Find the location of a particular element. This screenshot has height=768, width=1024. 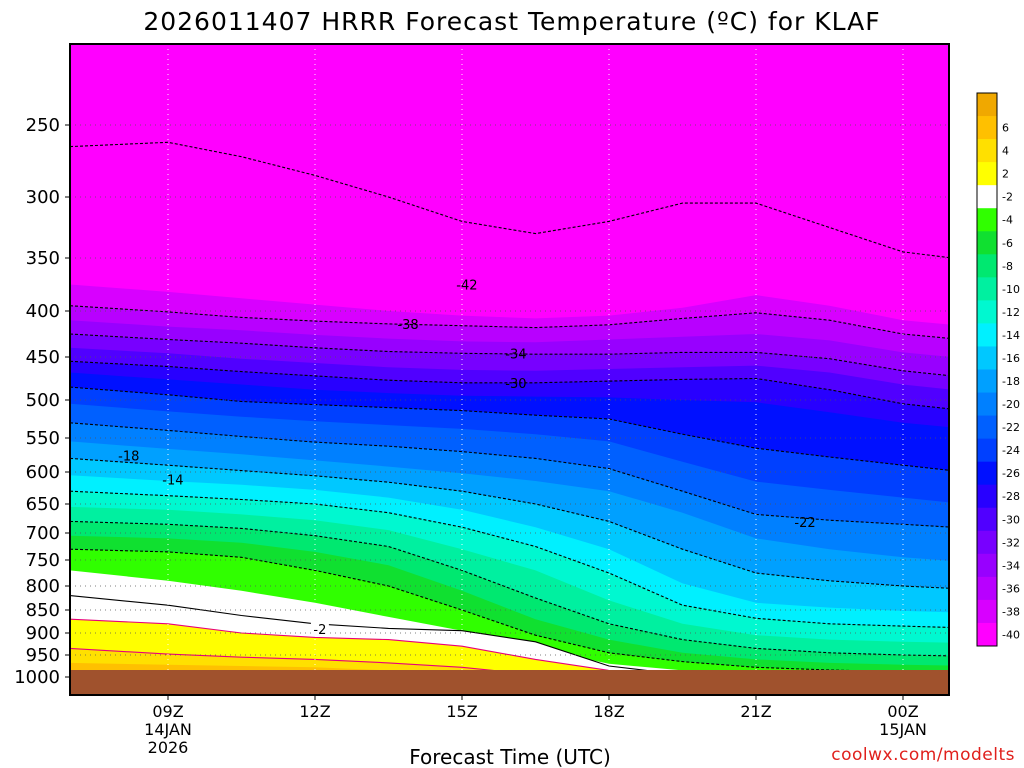

y-tick-label: 950 is located at coordinates (43, 655).